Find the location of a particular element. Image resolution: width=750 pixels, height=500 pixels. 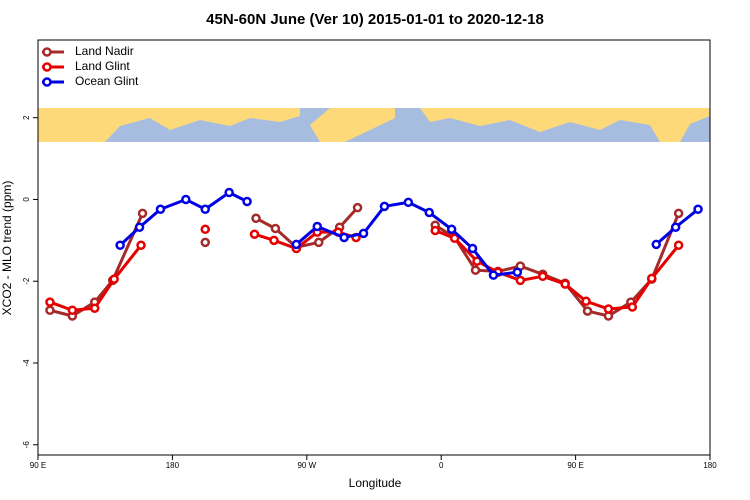

y-tick-label: 2 is located at coordinates (26, 117).